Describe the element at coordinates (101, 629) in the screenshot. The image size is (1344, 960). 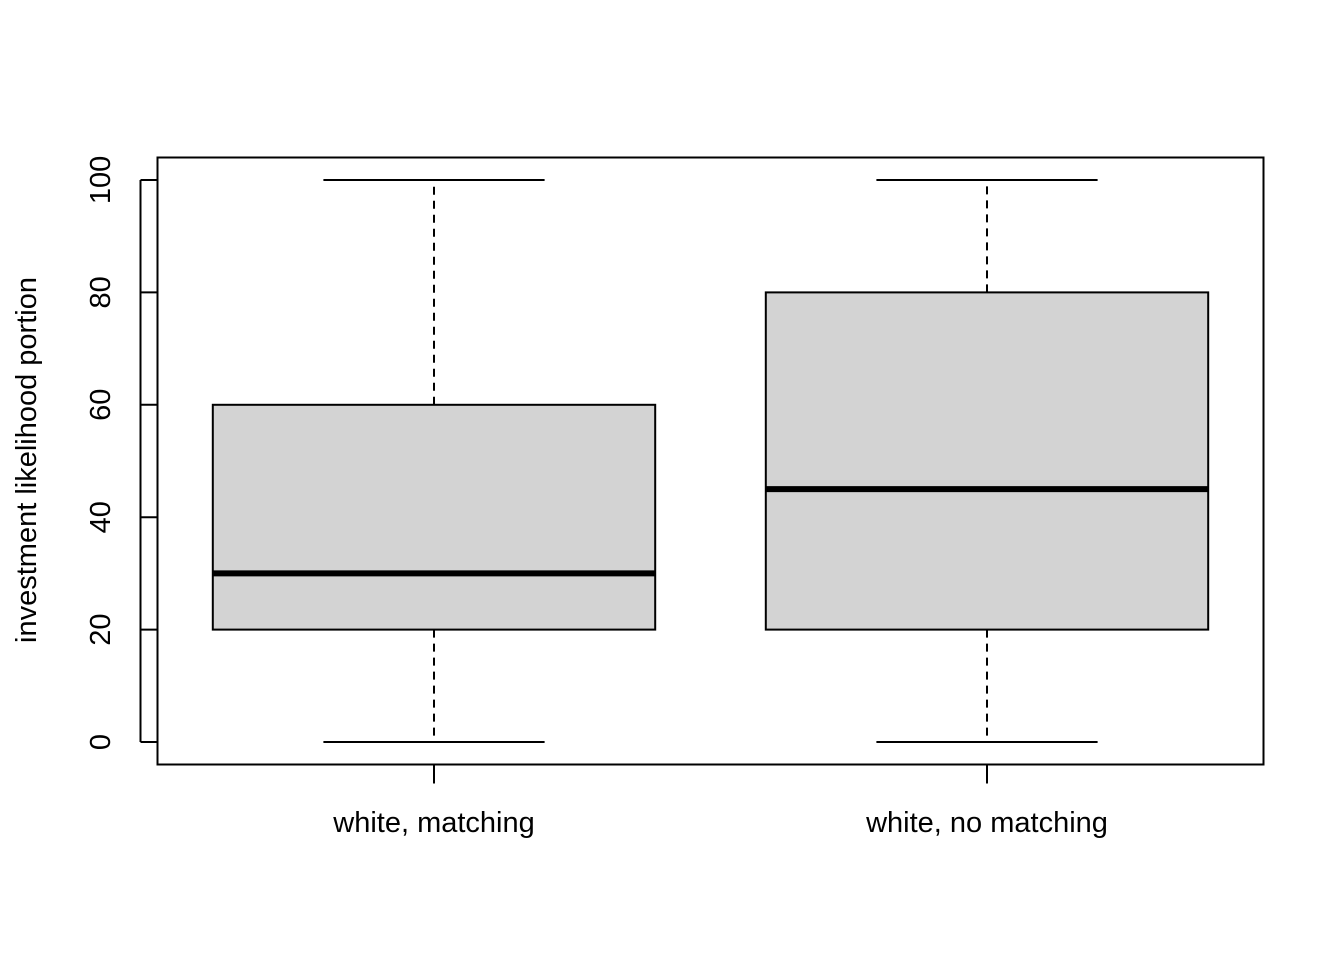
I see `y-tick-label: 20` at that location.